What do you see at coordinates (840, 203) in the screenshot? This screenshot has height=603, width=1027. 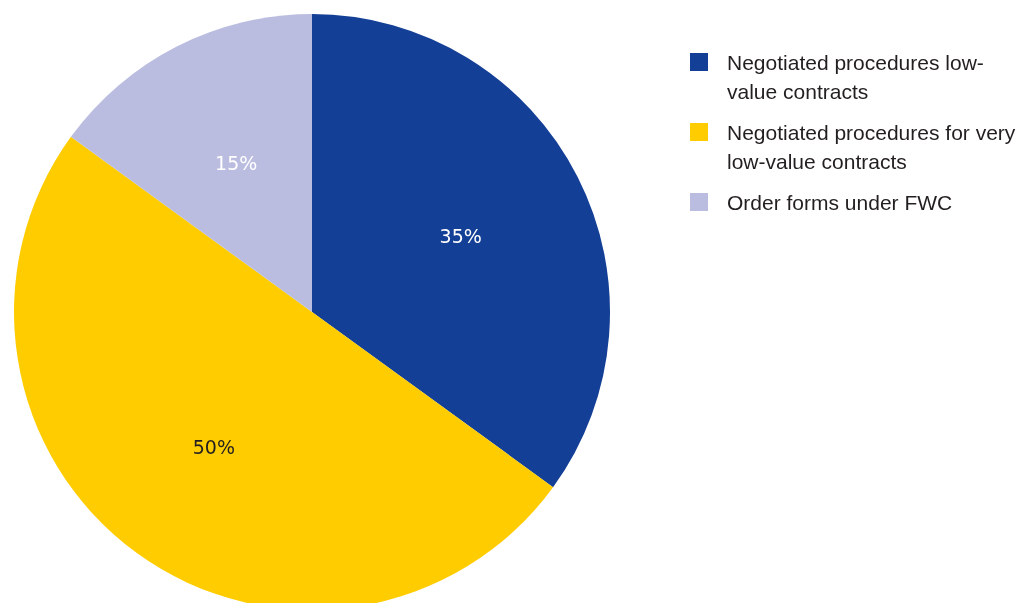 I see `legend-label: Order forms under FWC` at bounding box center [840, 203].